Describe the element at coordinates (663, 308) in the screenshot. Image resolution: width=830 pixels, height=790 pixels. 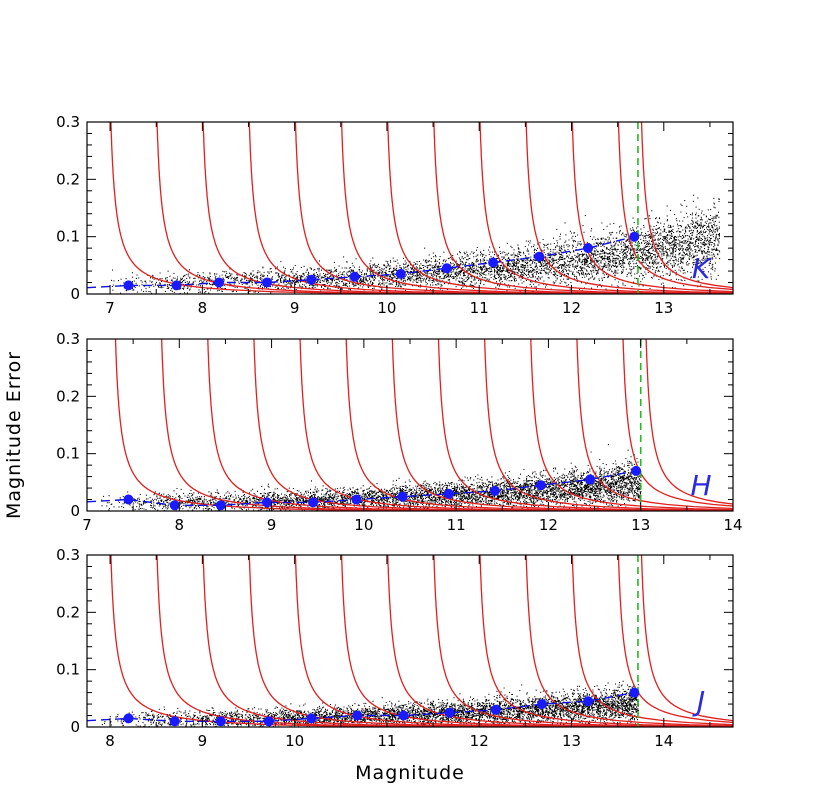
I see `x-tick-label: 13` at that location.